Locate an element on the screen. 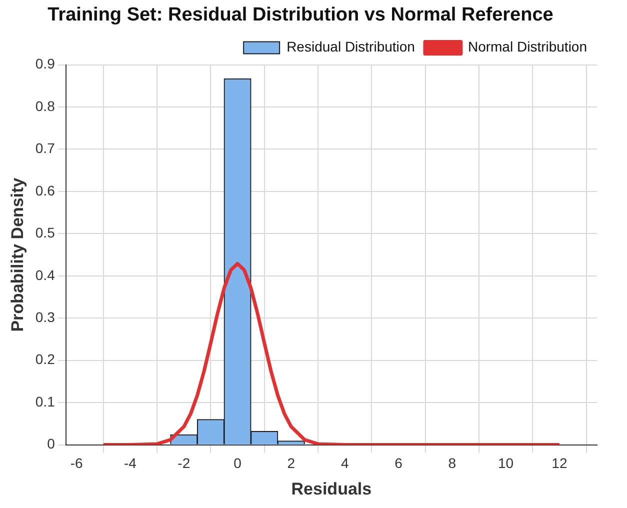  y-tick-label: 0.3 is located at coordinates (45, 316).